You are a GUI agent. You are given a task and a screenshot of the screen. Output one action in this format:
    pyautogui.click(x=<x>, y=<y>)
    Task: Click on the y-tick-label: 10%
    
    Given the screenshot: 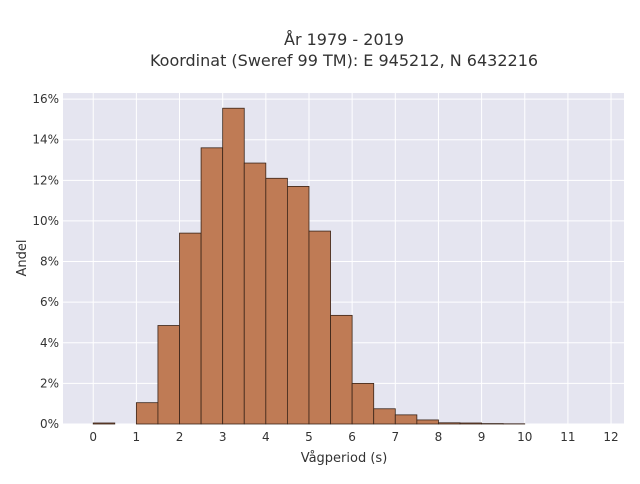 What is the action you would take?
    pyautogui.click(x=45, y=221)
    